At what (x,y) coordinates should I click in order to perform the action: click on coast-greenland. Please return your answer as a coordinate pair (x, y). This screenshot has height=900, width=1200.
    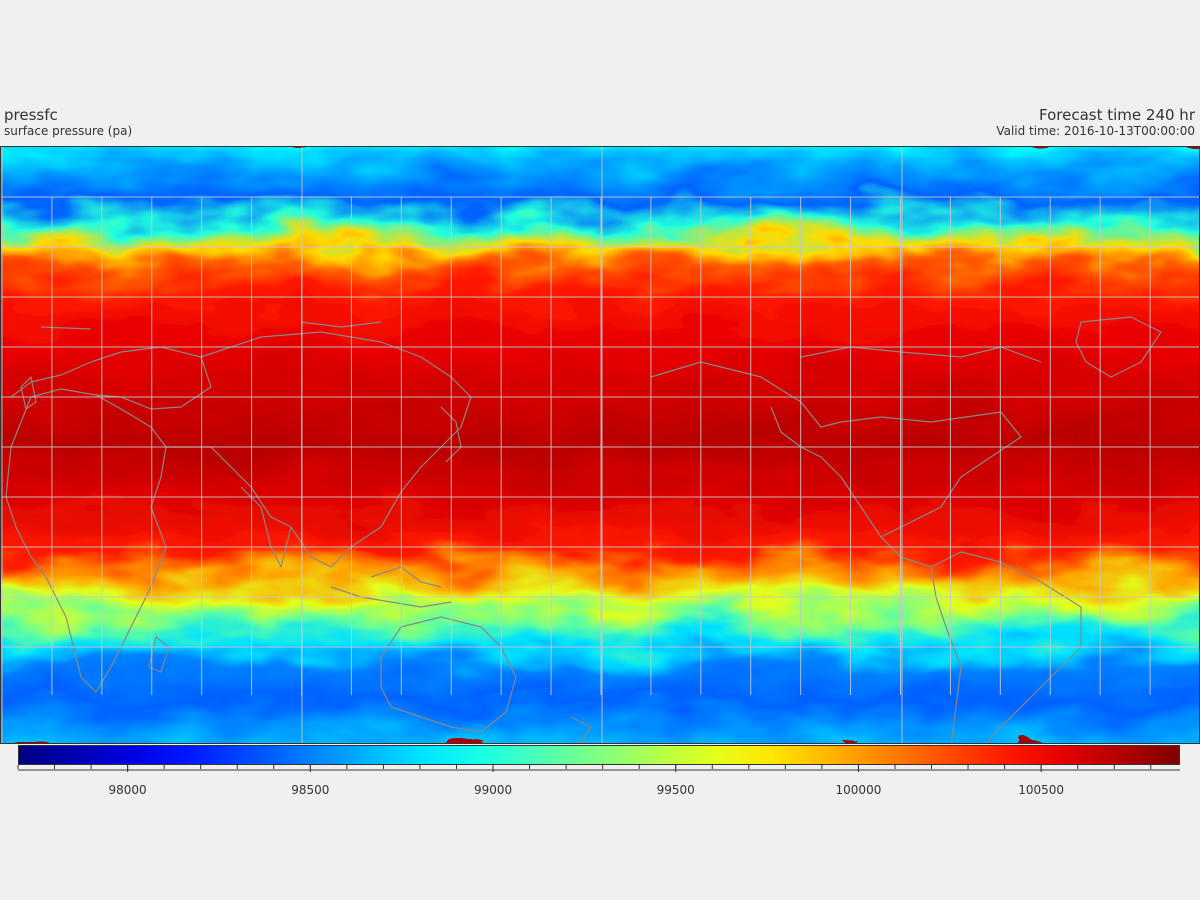
    Looking at the image, I should click on (1118, 347).